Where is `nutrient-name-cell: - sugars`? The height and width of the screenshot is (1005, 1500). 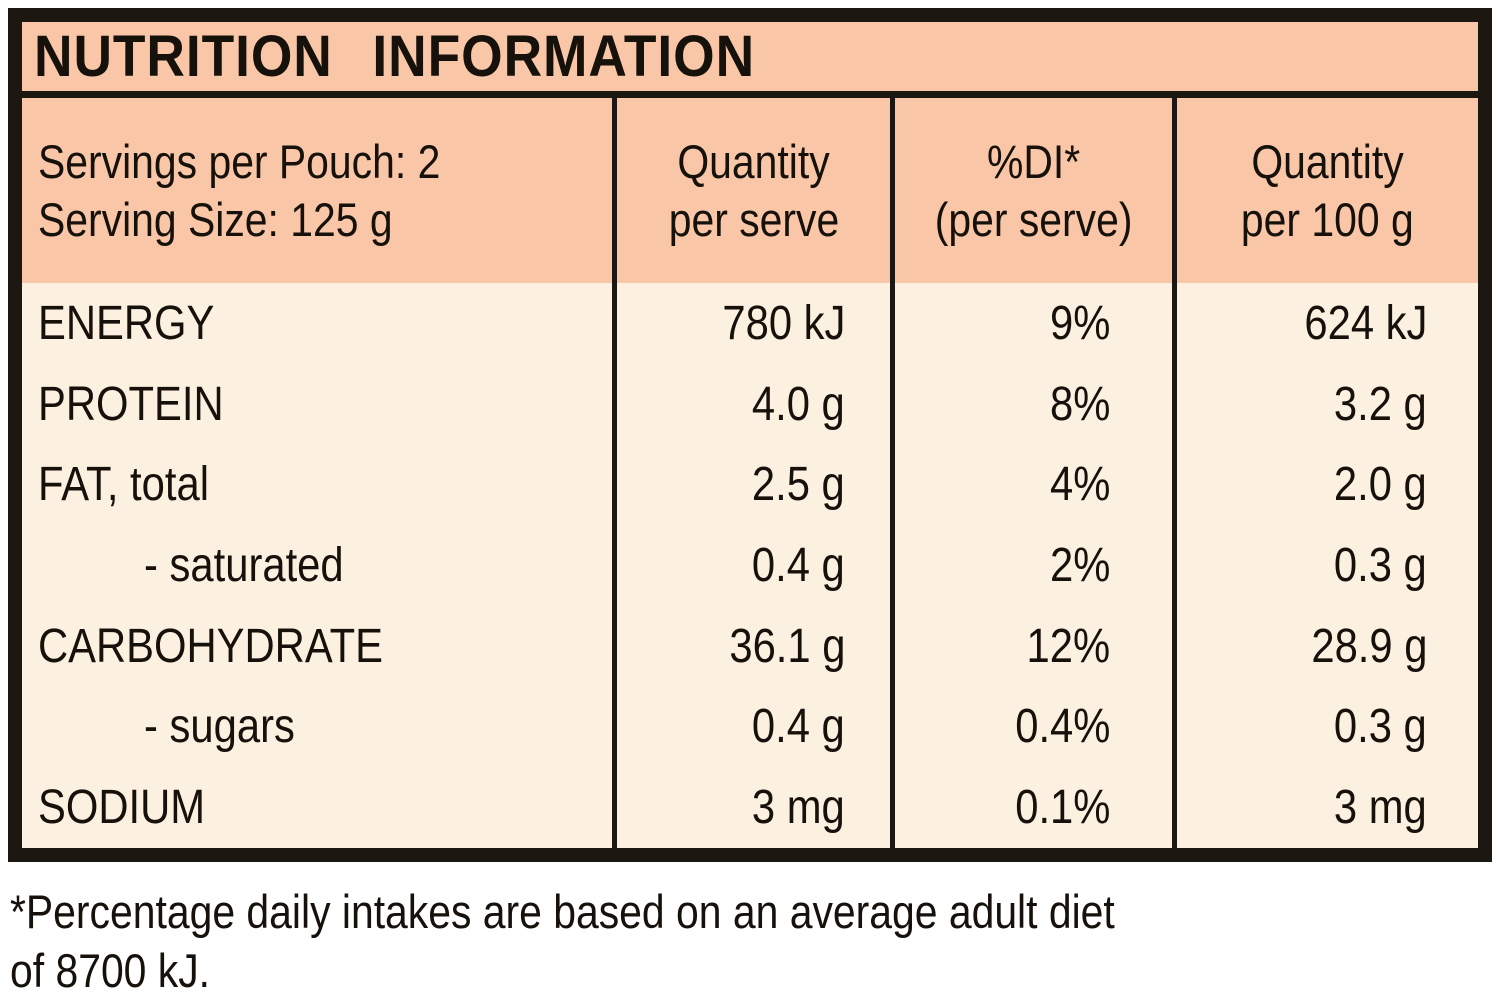
nutrient-name-cell: - sugars is located at coordinates (317, 726).